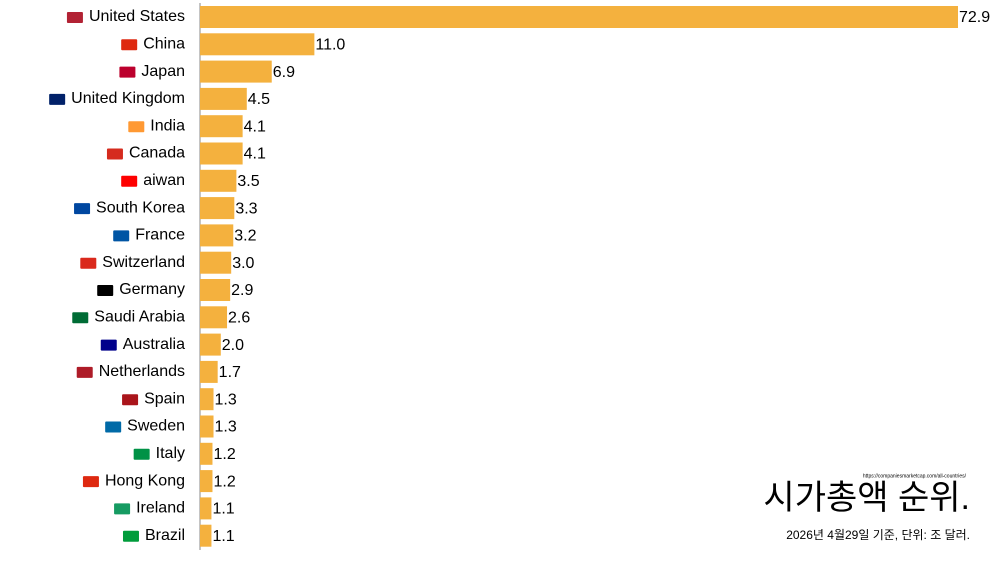  Describe the element at coordinates (164, 180) in the screenshot. I see `category-label: aiwan` at that location.